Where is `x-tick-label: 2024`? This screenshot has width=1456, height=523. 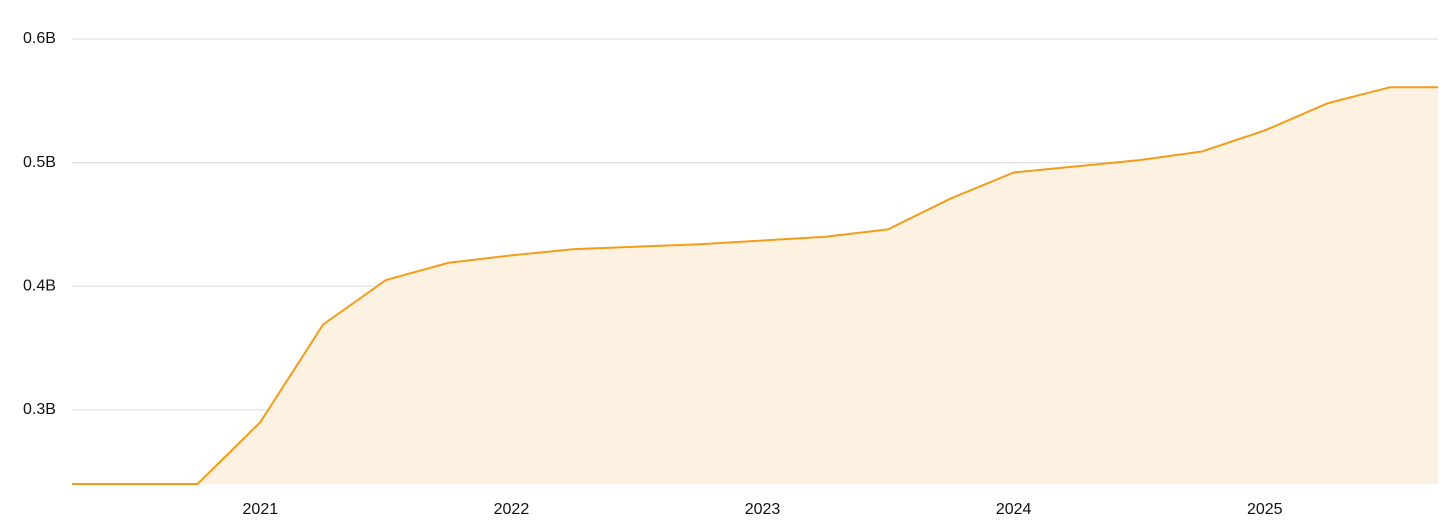 x-tick-label: 2024 is located at coordinates (1014, 509).